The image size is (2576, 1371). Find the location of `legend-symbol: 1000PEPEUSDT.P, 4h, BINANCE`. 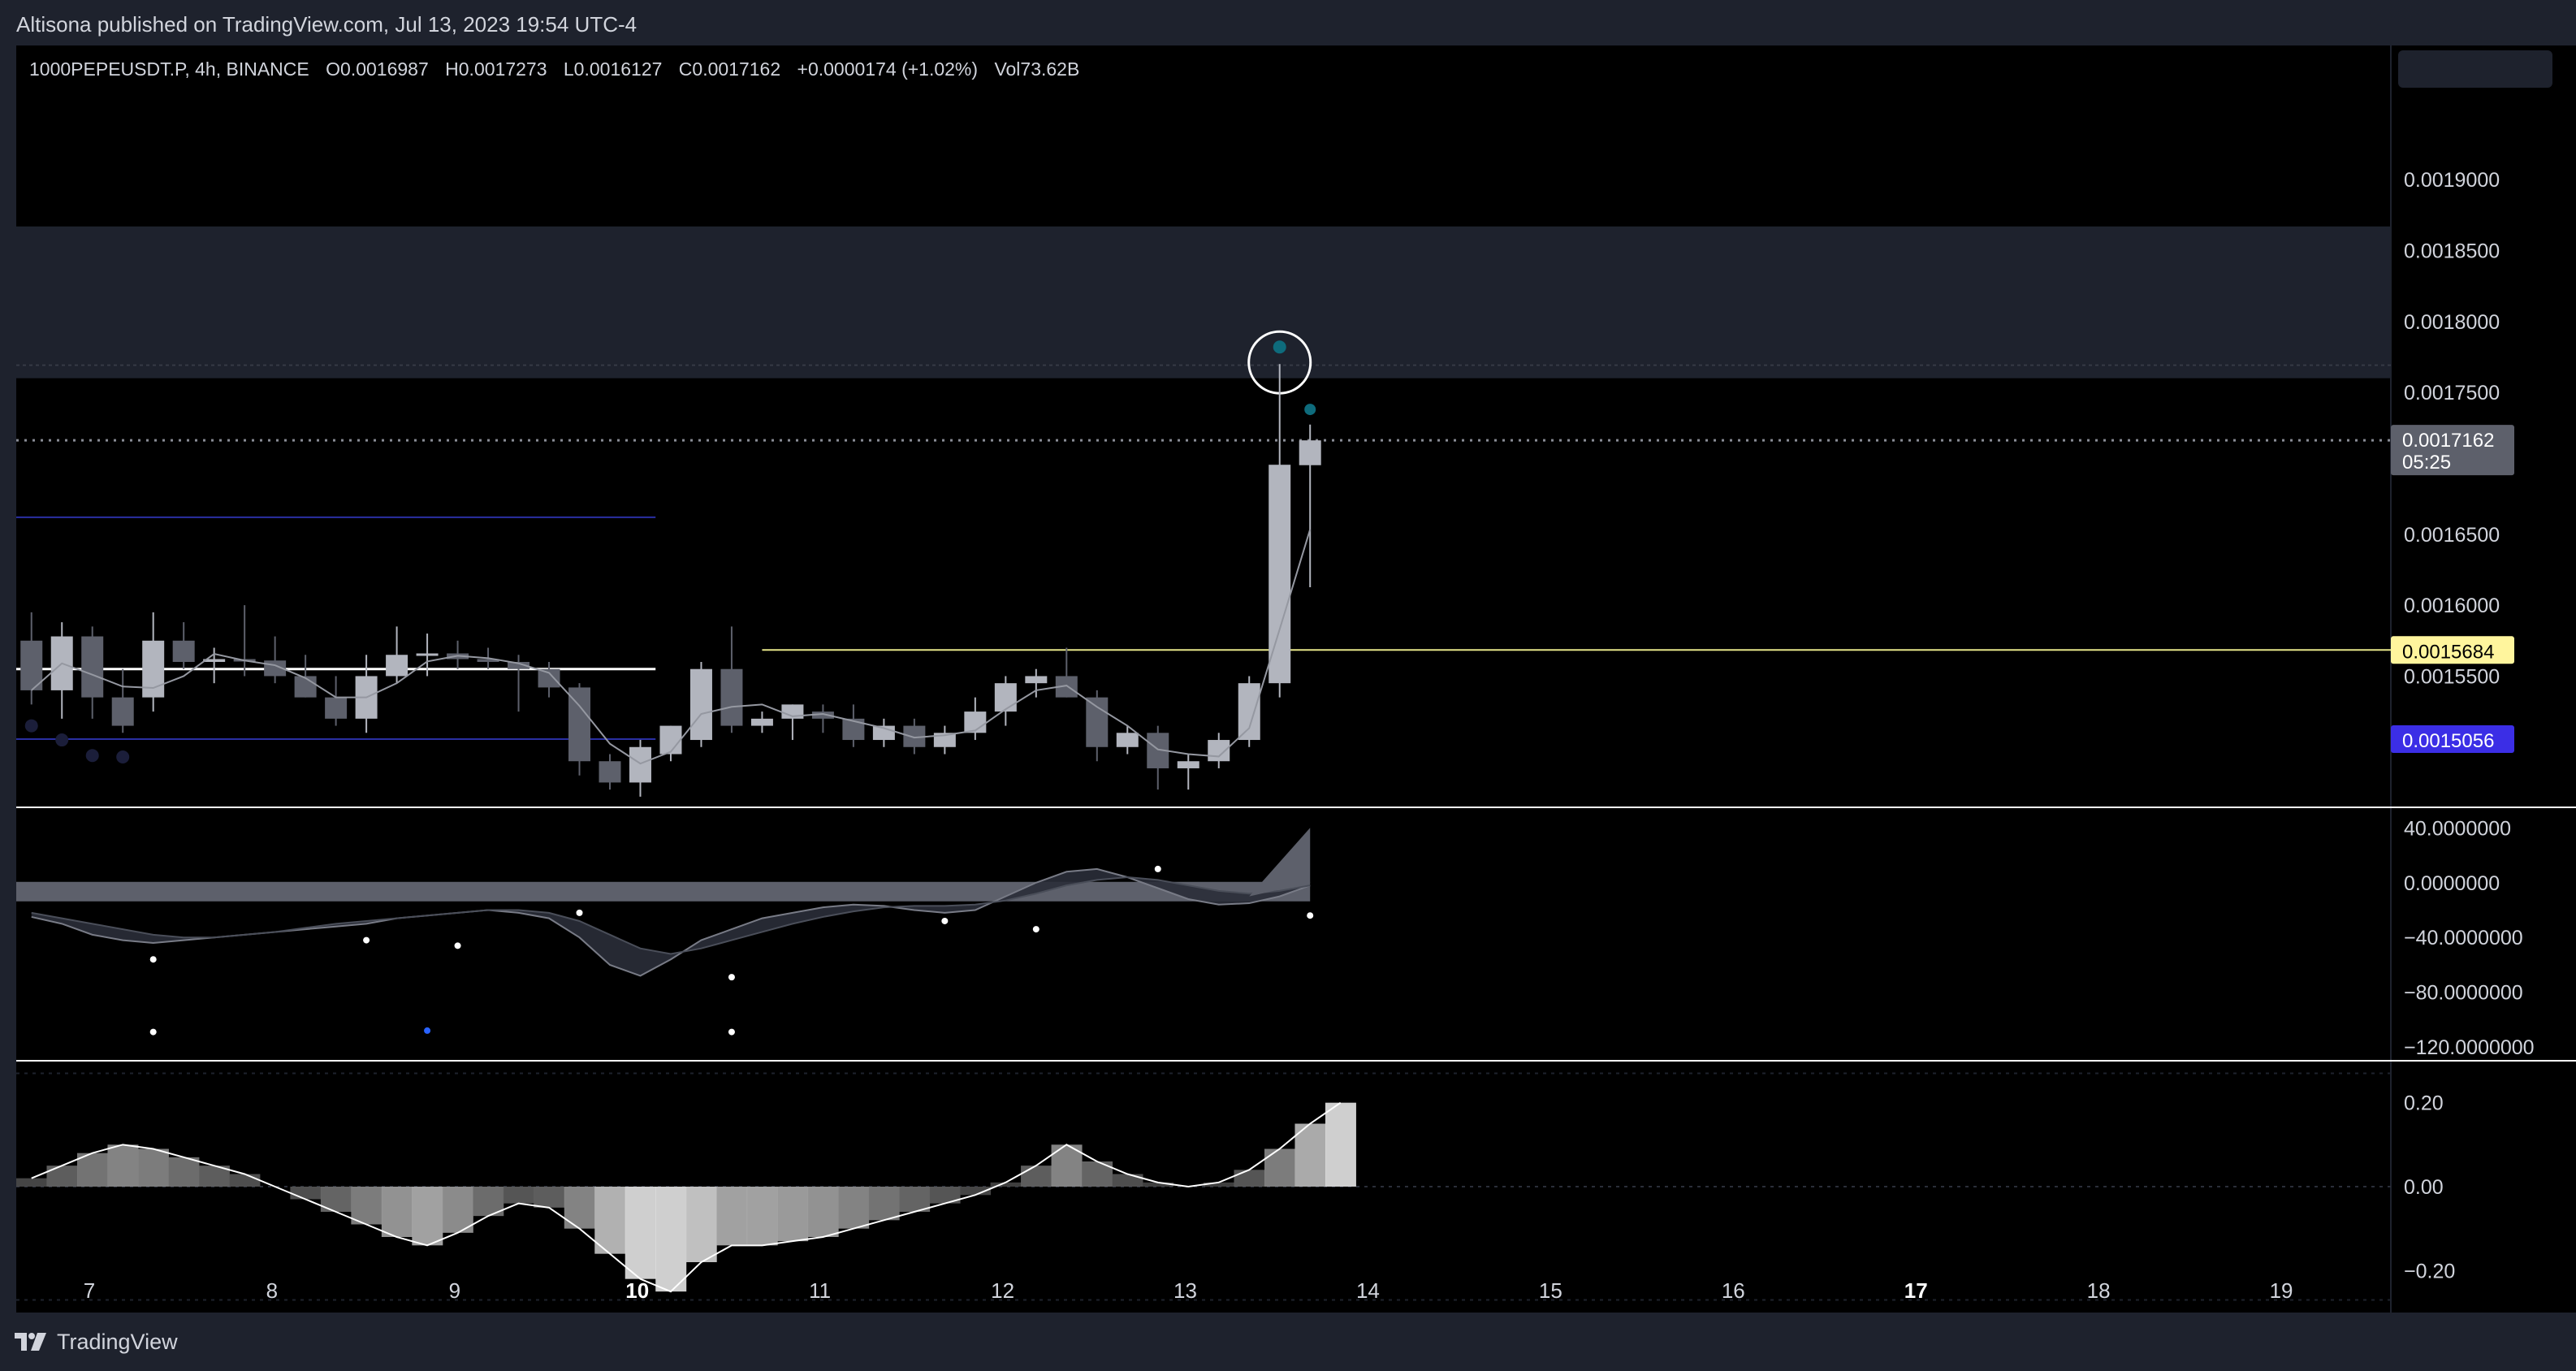

legend-symbol: 1000PEPEUSDT.P, 4h, BINANCE is located at coordinates (169, 69).